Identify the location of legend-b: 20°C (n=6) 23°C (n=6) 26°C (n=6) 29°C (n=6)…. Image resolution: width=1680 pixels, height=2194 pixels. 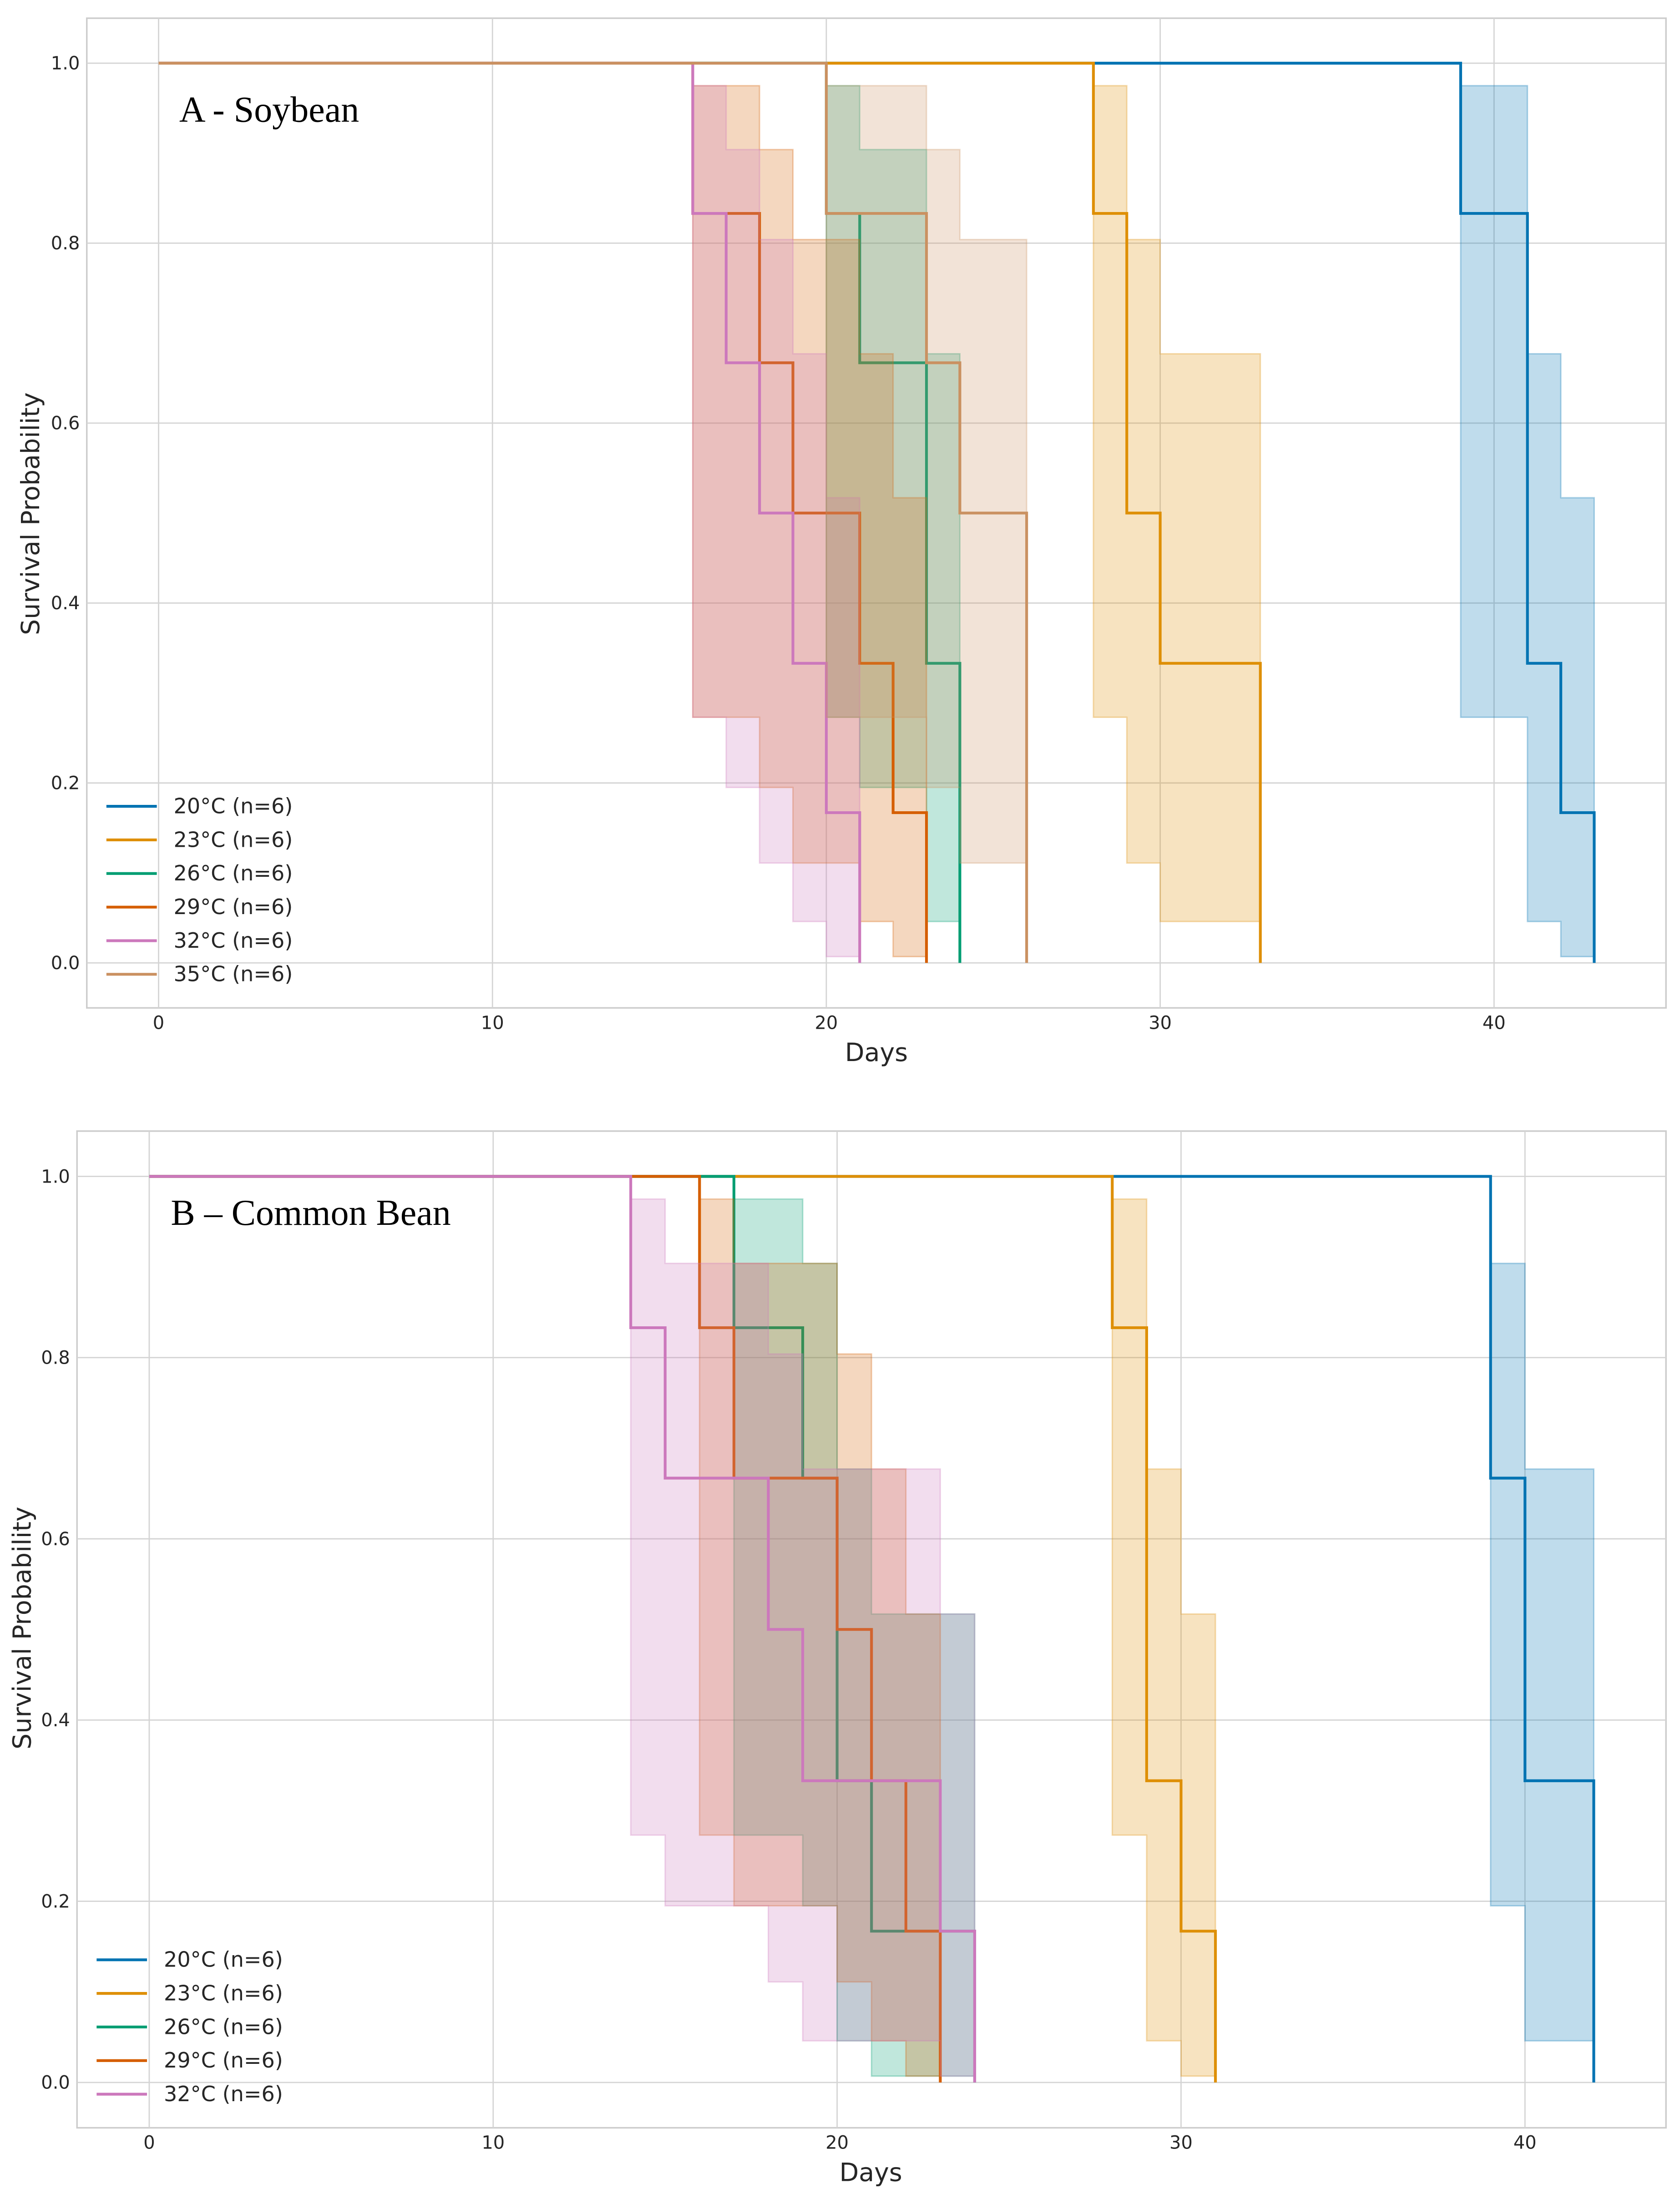
(190, 2026).